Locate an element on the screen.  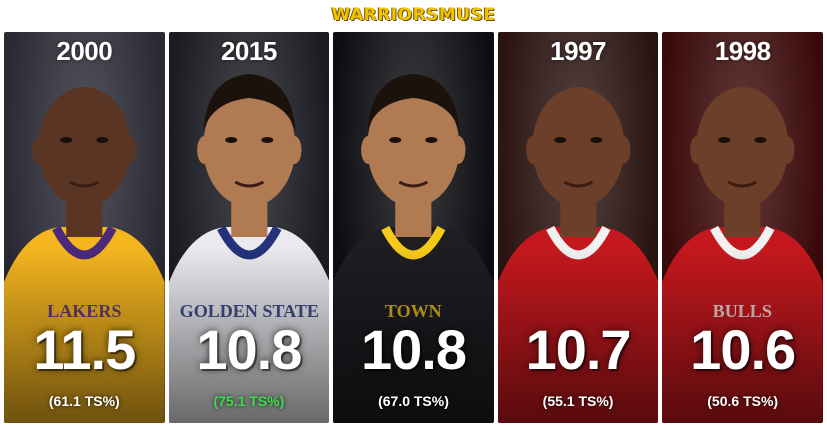
stat-value: 10.7 is located at coordinates (578, 349).